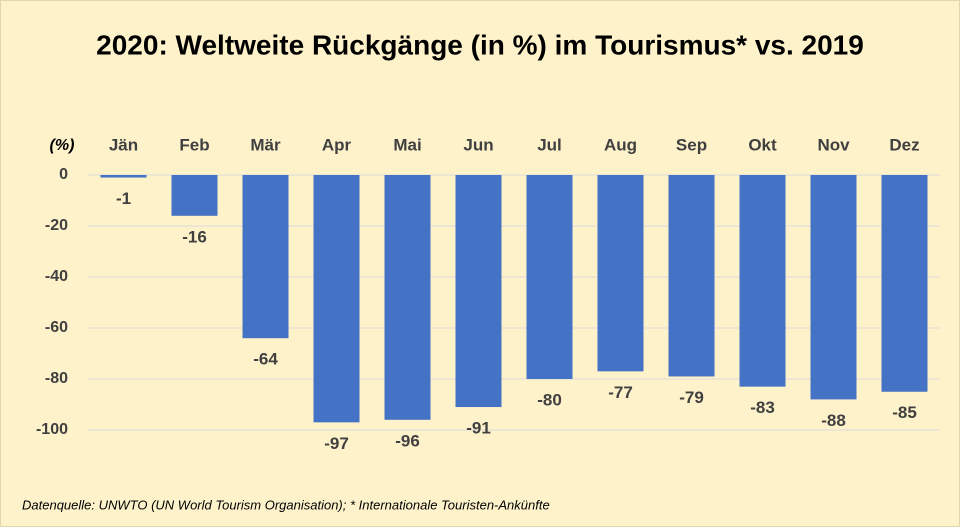  What do you see at coordinates (407, 144) in the screenshot?
I see `x-tick-label: Mai` at bounding box center [407, 144].